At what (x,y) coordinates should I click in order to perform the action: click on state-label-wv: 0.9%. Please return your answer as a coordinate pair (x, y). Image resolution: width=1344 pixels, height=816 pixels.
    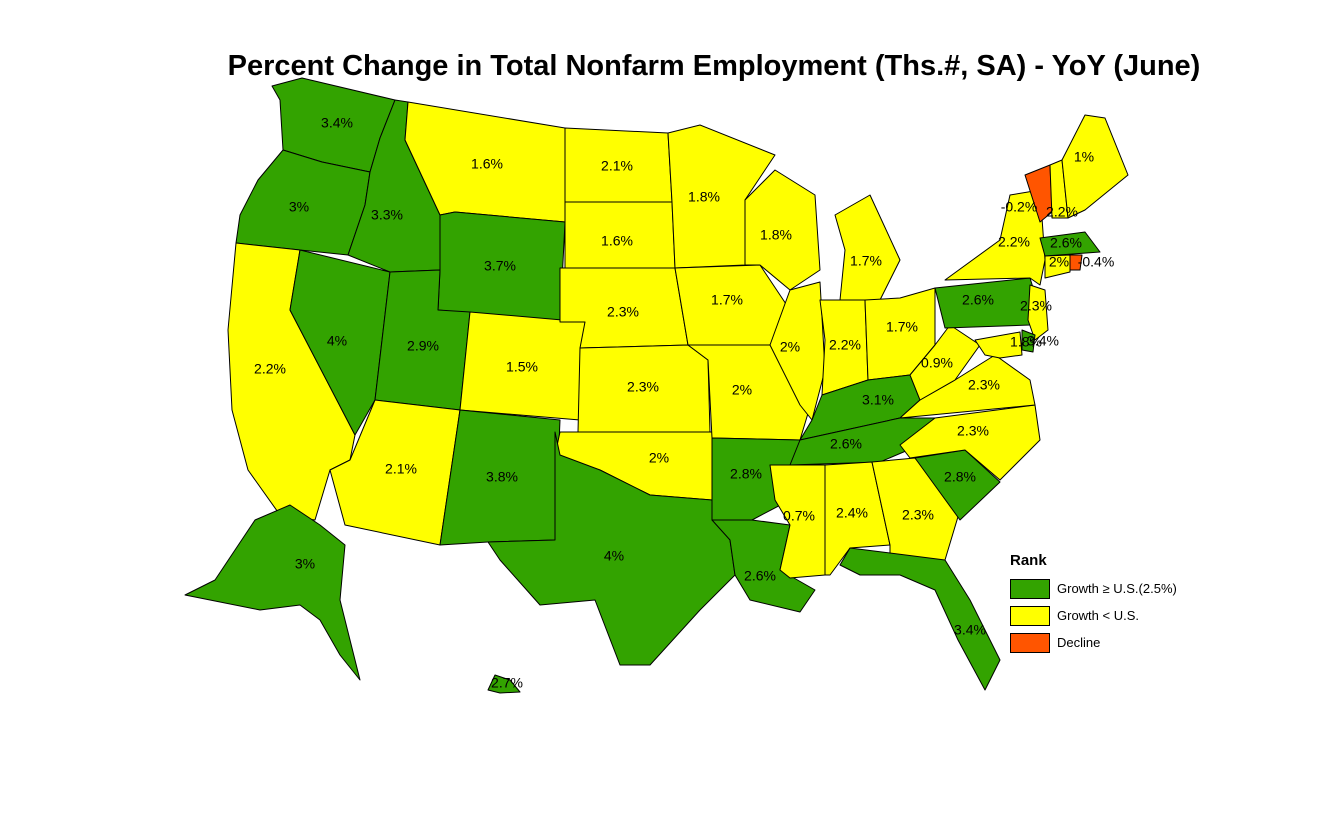
    Looking at the image, I should click on (937, 363).